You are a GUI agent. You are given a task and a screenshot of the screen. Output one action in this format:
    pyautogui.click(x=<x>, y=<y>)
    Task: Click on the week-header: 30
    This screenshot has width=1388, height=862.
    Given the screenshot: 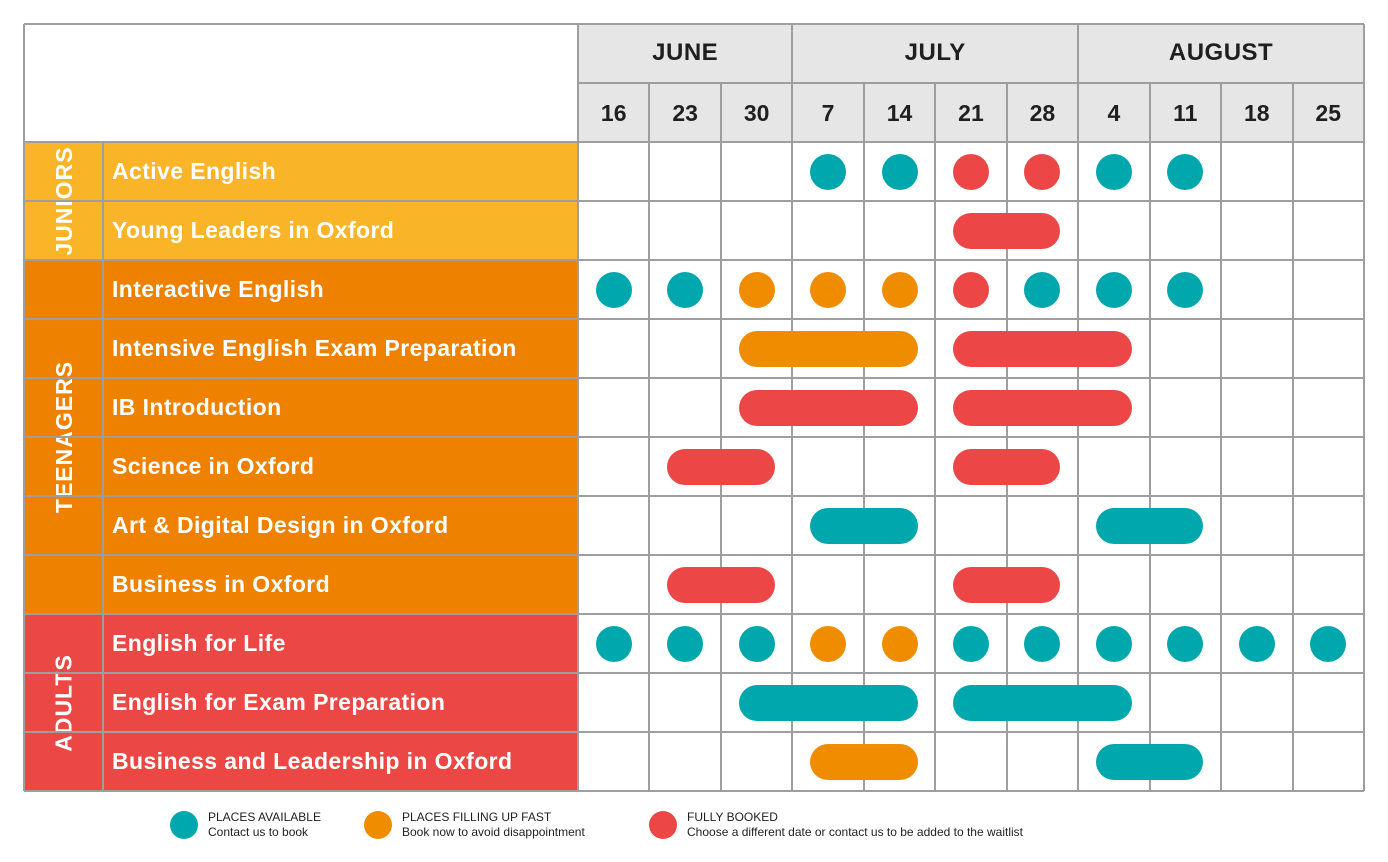 What is the action you would take?
    pyautogui.click(x=756, y=112)
    